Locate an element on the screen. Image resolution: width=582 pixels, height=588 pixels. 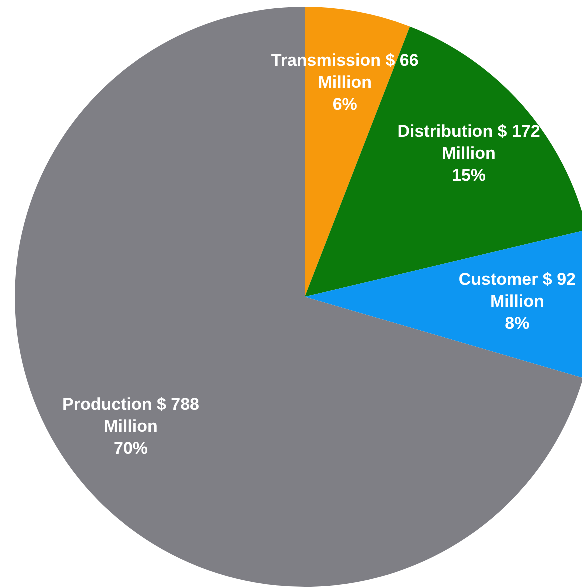
slice-label: Customer $ 92 Million 8% is located at coordinates (517, 302).